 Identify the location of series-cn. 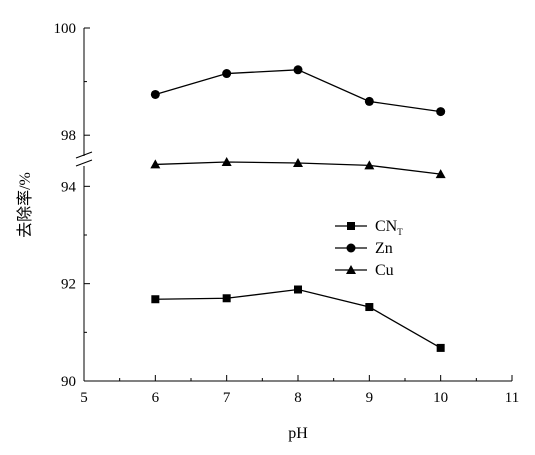
(298, 318).